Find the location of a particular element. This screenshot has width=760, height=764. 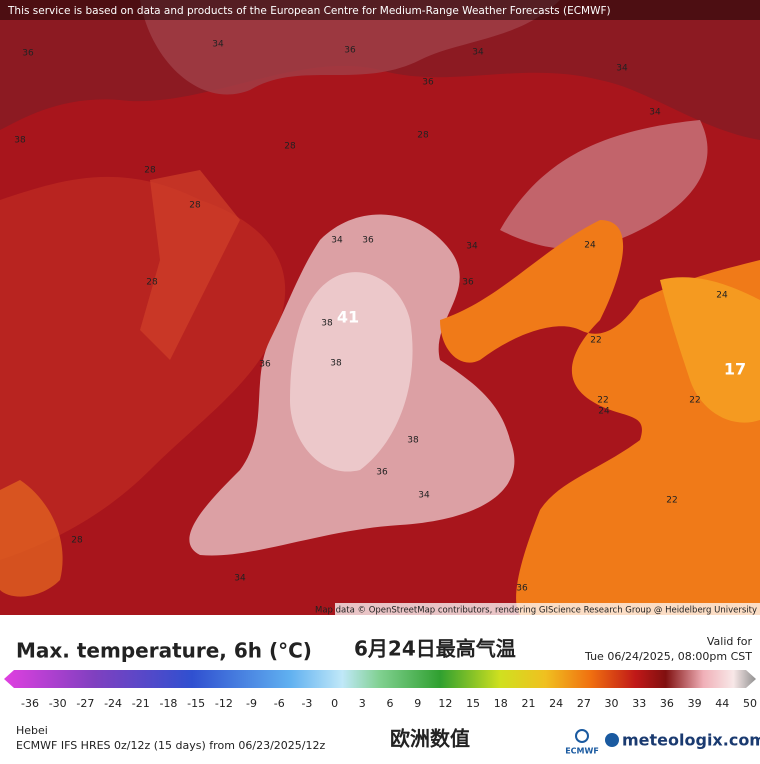

colorbar-tick-label: -36 is located at coordinates (30, 703).